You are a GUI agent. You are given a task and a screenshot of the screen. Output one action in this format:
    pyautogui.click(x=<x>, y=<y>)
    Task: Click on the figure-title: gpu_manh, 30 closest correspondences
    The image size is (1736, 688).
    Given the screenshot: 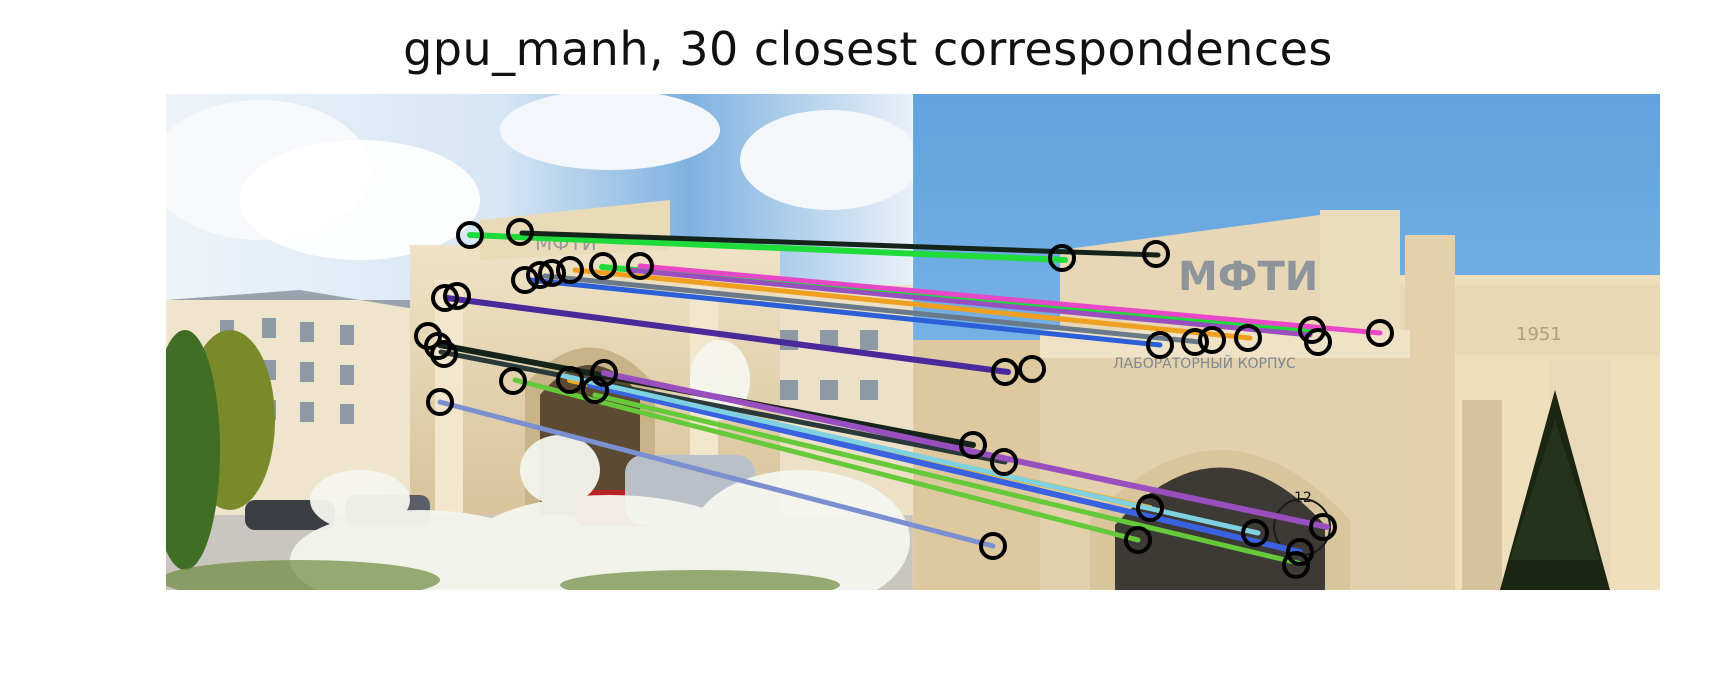 What is the action you would take?
    pyautogui.click(x=868, y=49)
    